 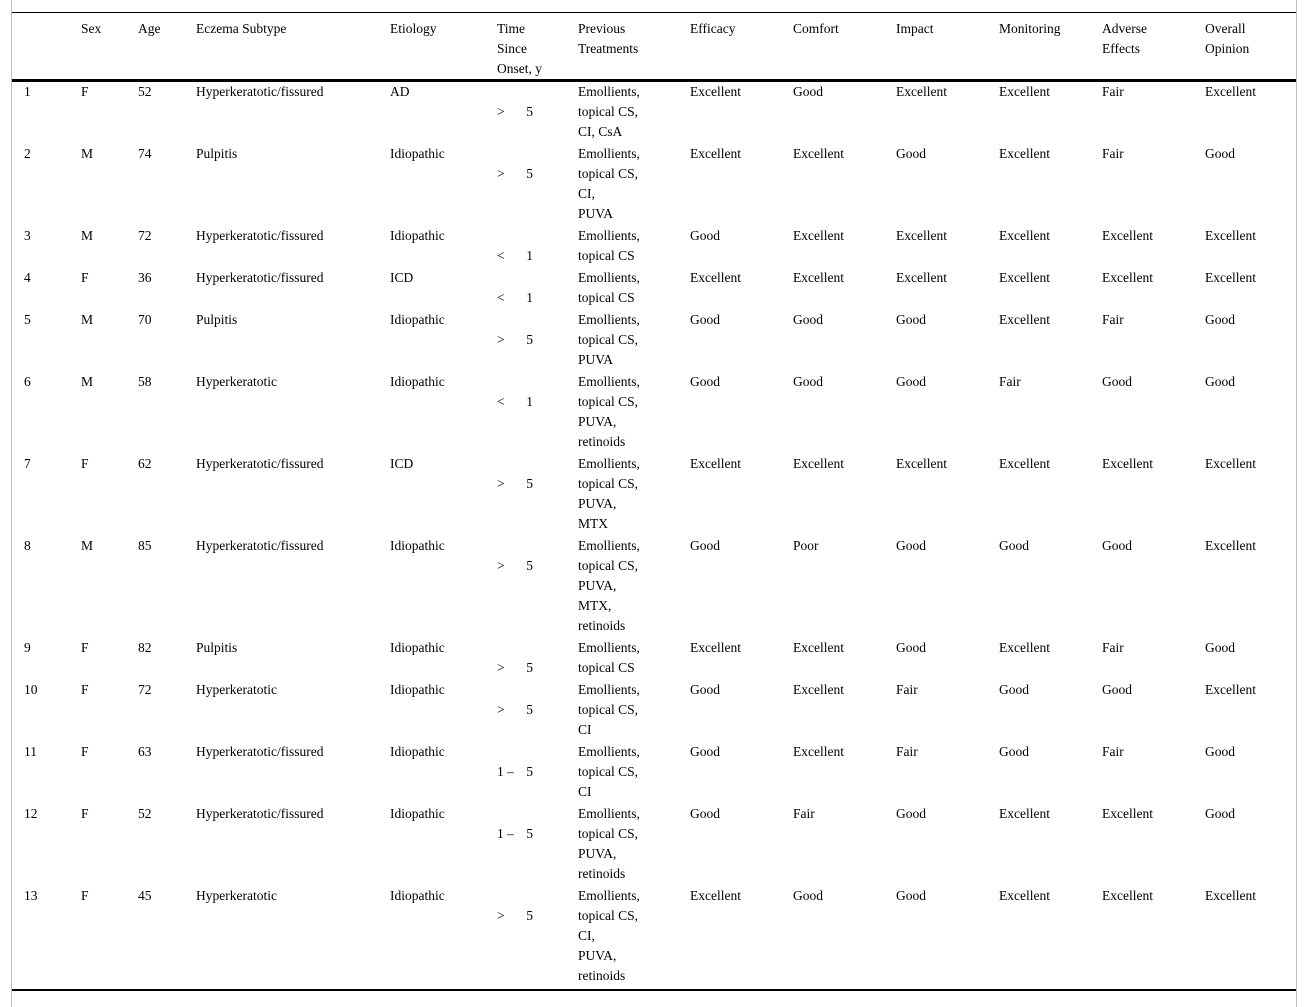 What do you see at coordinates (1127, 895) in the screenshot?
I see `cell-adverse-effects: Excellent` at bounding box center [1127, 895].